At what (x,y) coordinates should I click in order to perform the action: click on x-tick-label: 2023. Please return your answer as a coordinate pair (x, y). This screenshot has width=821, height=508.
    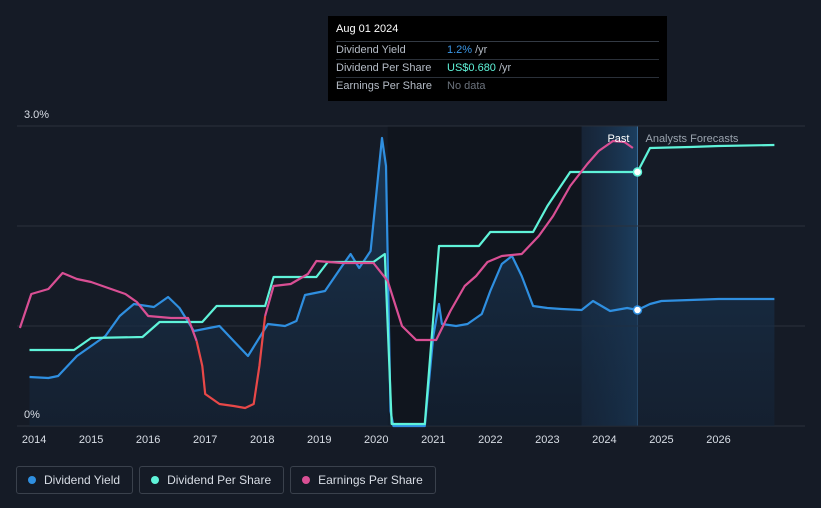
    Looking at the image, I should click on (547, 440).